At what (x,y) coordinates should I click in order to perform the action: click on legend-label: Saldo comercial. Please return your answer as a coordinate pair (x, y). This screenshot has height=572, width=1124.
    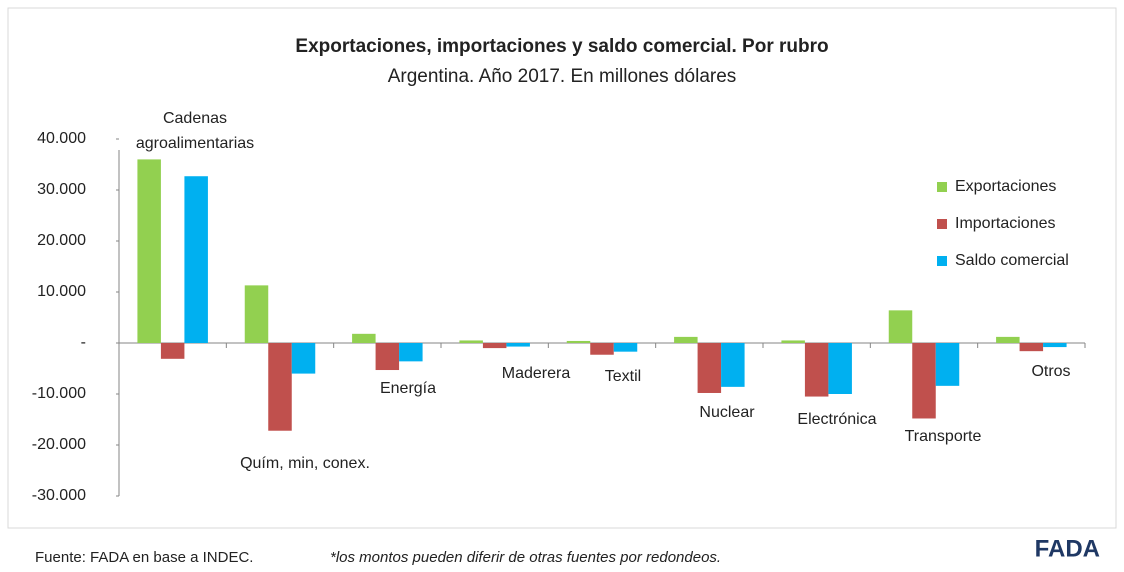
    Looking at the image, I should click on (1012, 260).